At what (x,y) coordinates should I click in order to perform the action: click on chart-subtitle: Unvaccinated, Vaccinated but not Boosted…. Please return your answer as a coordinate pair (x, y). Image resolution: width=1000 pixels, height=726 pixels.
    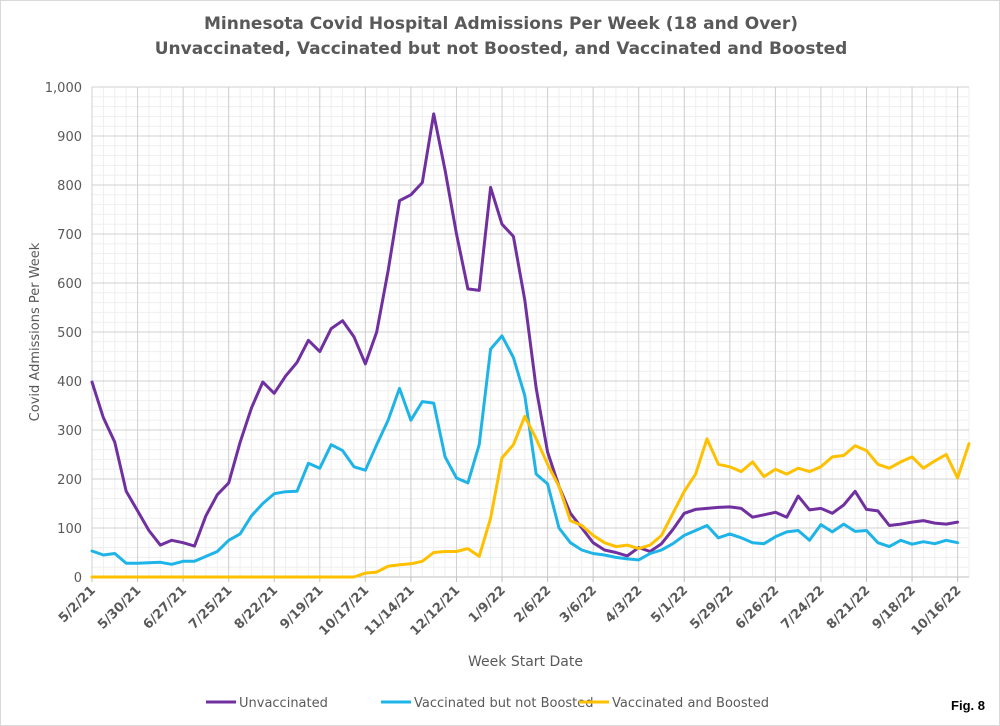
    Looking at the image, I should click on (501, 49).